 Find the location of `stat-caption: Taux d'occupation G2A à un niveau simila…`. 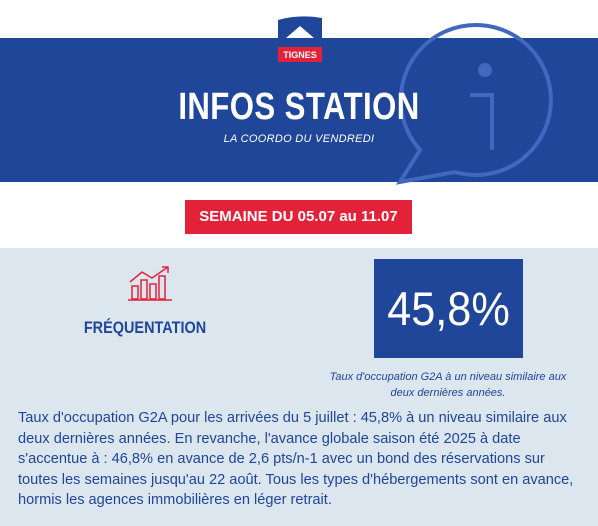

stat-caption: Taux d'occupation G2A à un niveau simila… is located at coordinates (448, 385).